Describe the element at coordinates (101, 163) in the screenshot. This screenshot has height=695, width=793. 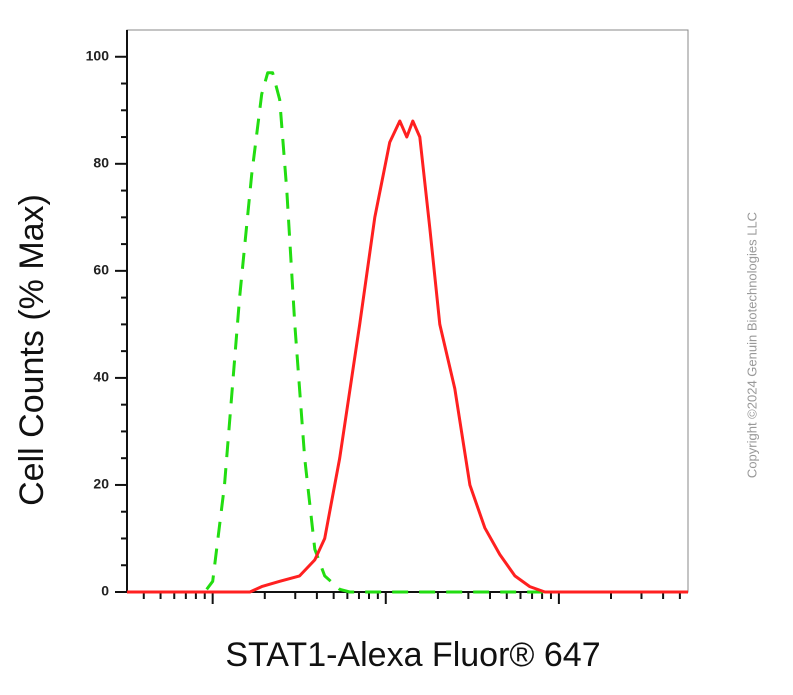
I see `y-tick-label: 80` at that location.